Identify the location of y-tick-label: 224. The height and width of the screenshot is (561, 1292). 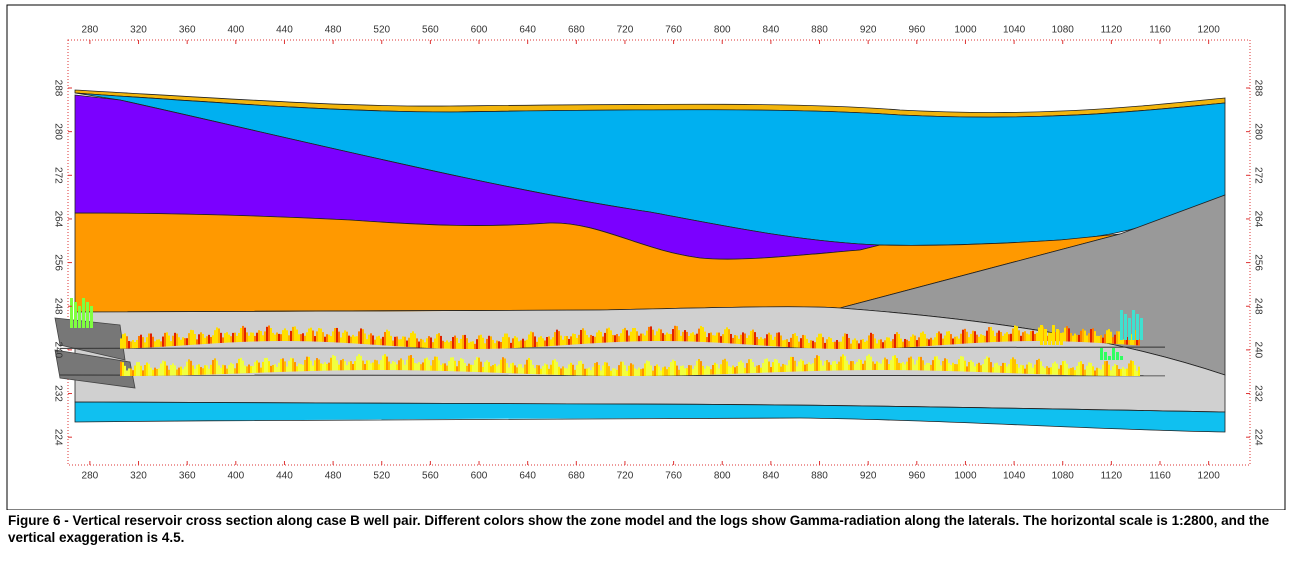
(1257, 437).